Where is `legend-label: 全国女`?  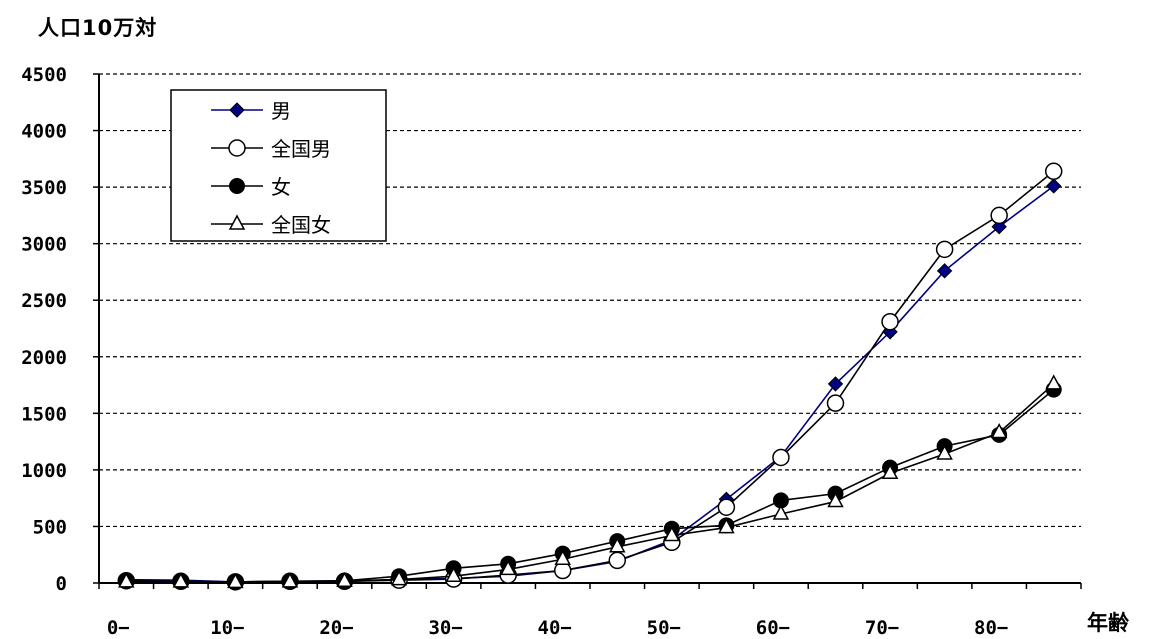
legend-label: 全国女 is located at coordinates (301, 225).